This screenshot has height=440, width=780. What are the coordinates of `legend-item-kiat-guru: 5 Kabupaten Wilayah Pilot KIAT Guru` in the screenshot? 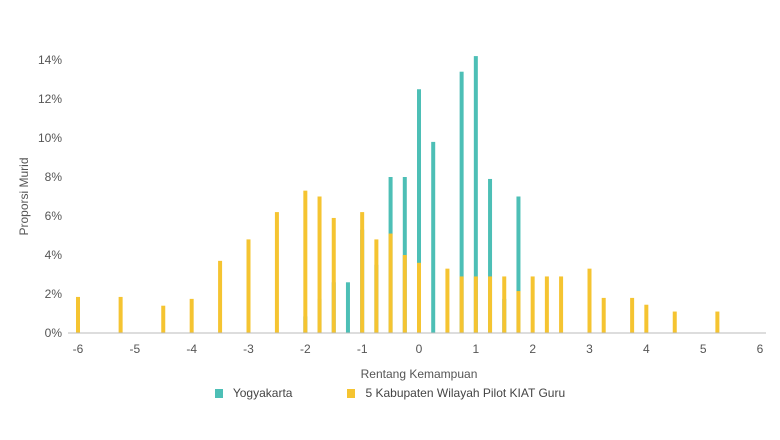 It's located at (456, 393).